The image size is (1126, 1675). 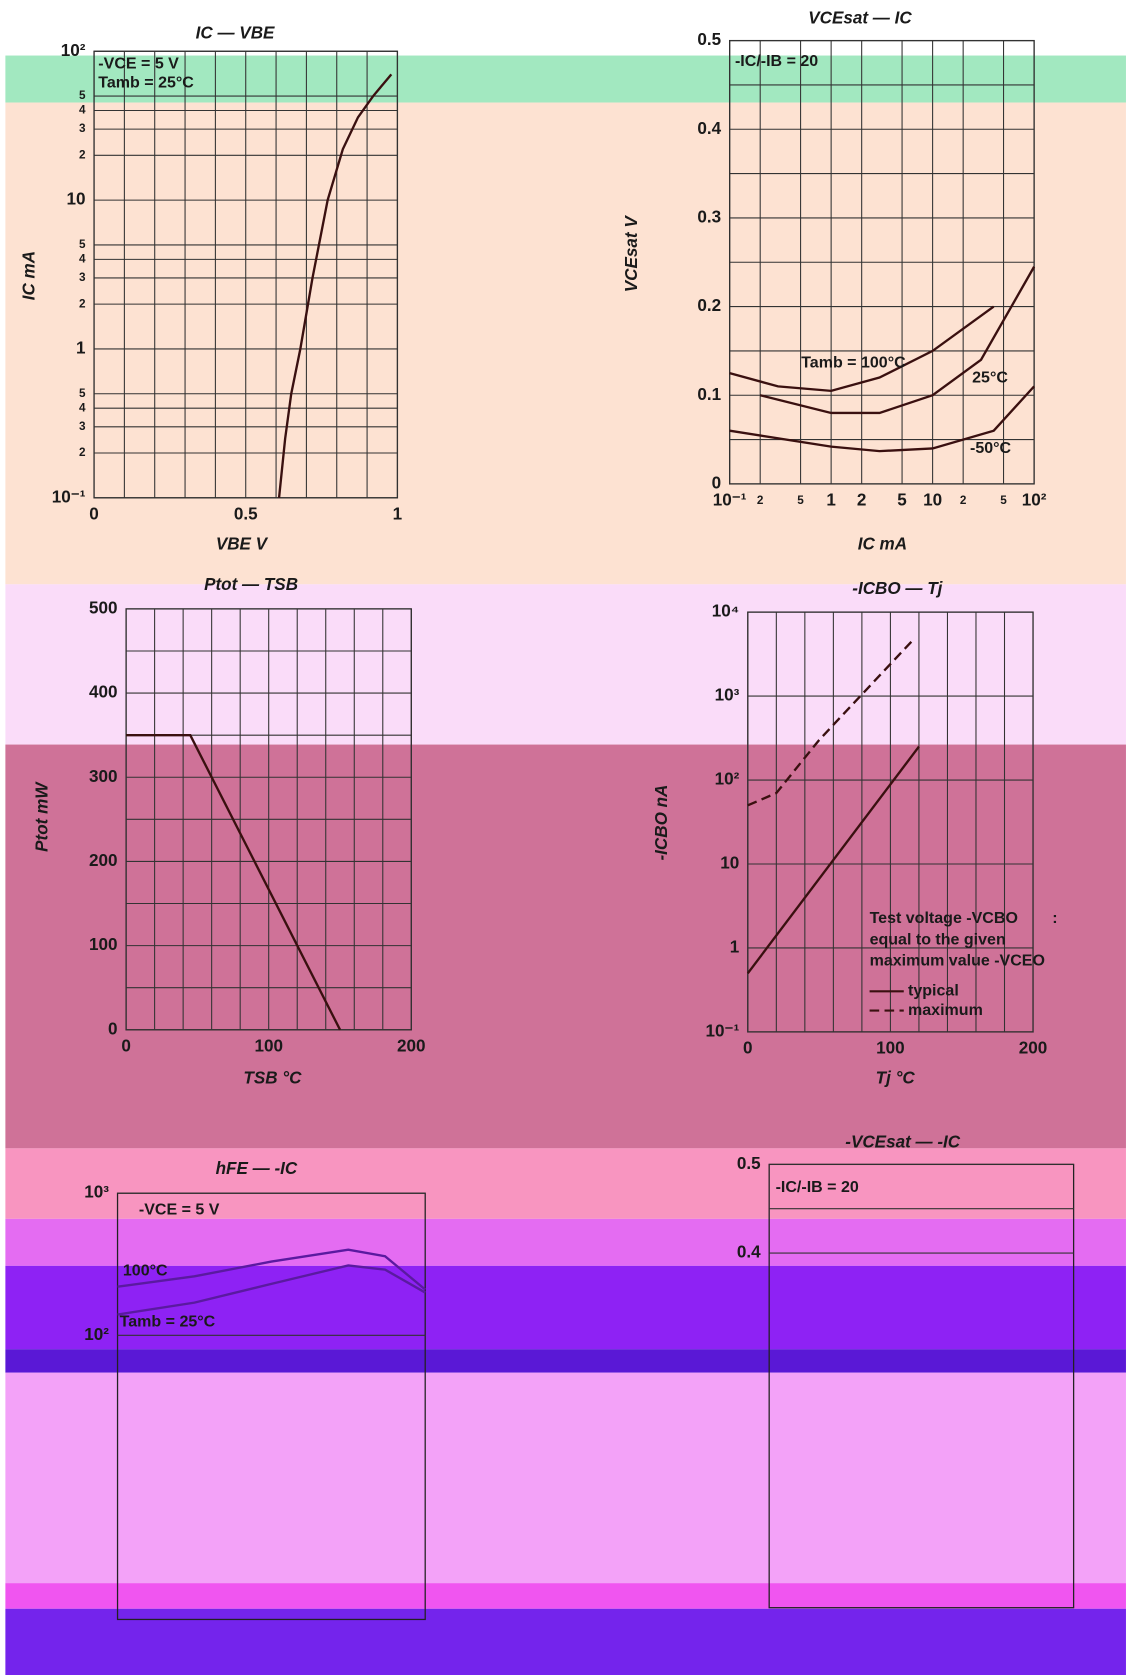 I want to click on chart-title: -ICBO — Tj, so click(x=897, y=588).